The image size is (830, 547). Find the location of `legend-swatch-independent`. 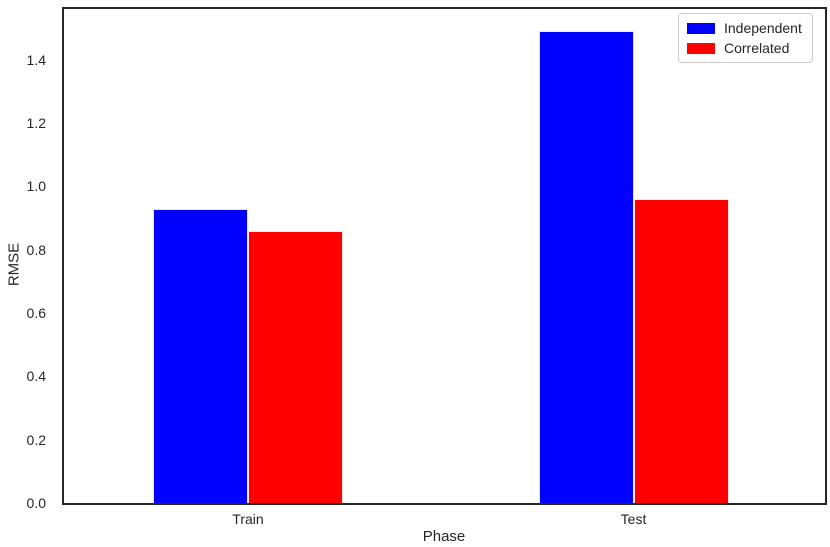

legend-swatch-independent is located at coordinates (701, 28).